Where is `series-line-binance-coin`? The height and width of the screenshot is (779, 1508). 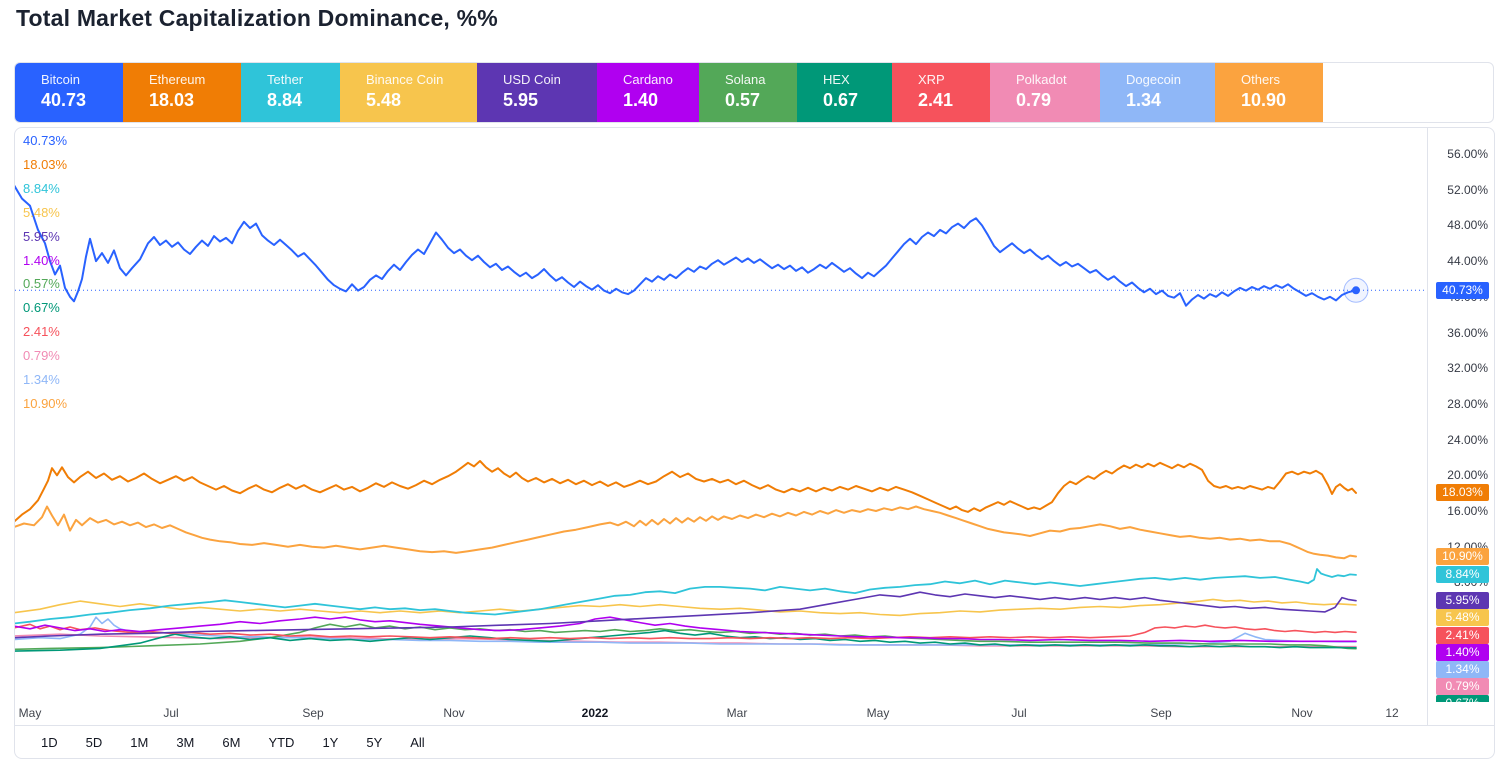
series-line-binance-coin is located at coordinates (686, 607).